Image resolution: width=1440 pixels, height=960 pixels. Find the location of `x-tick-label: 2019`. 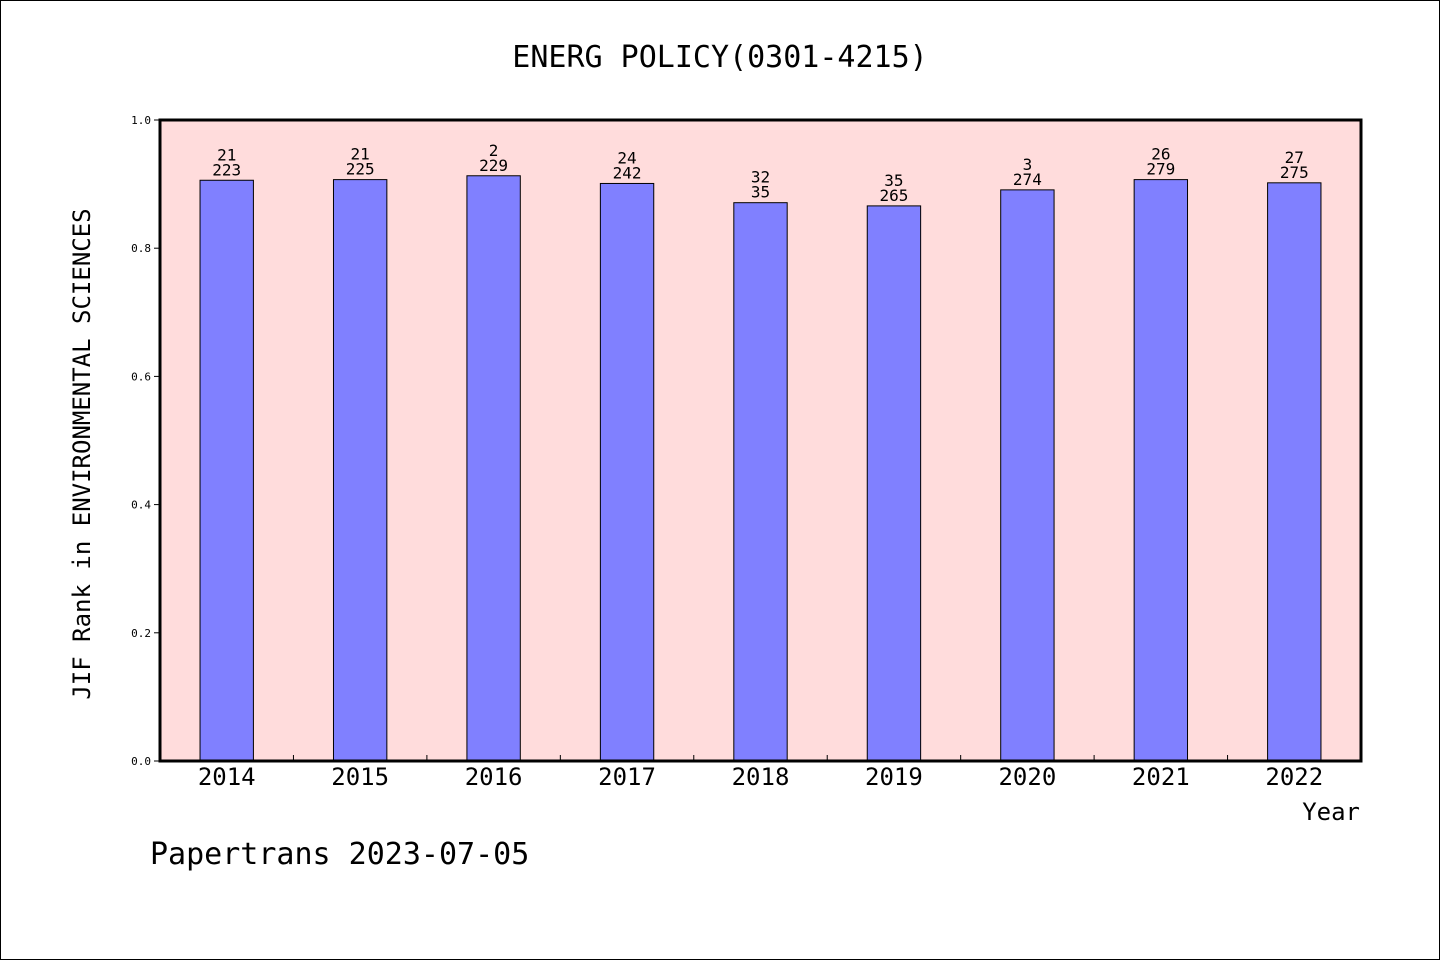

x-tick-label: 2019 is located at coordinates (894, 777).